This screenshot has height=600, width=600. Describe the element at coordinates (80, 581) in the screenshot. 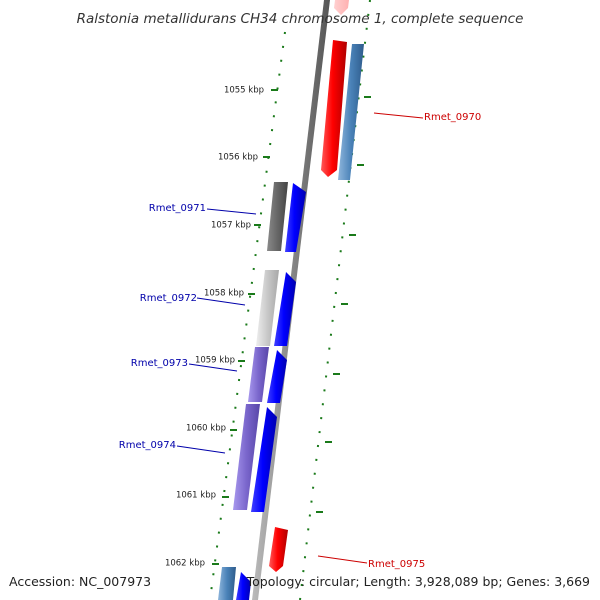

I see `accession-text: Accession: NC_007973` at that location.